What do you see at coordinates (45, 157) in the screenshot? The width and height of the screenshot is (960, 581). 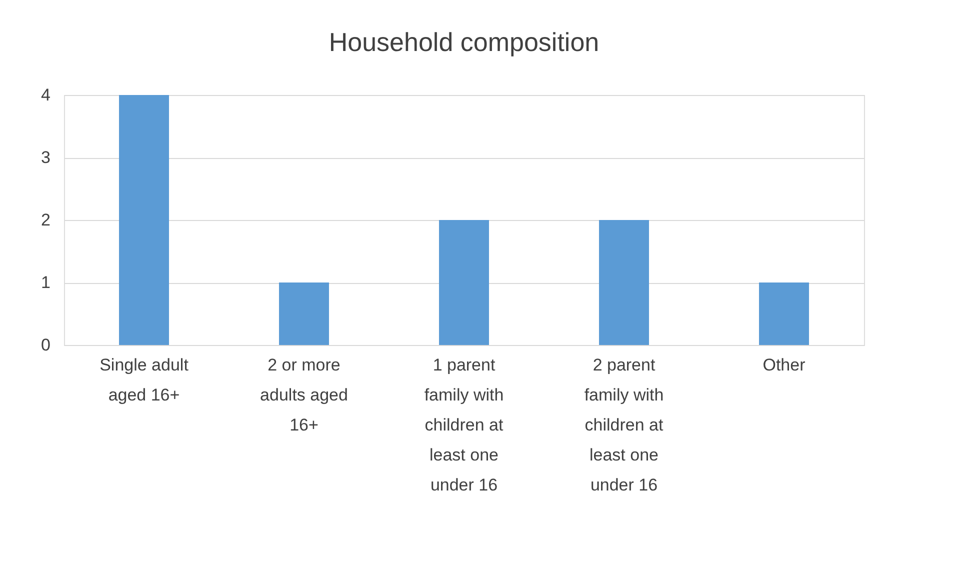 I see `y-tick-label: 3` at bounding box center [45, 157].